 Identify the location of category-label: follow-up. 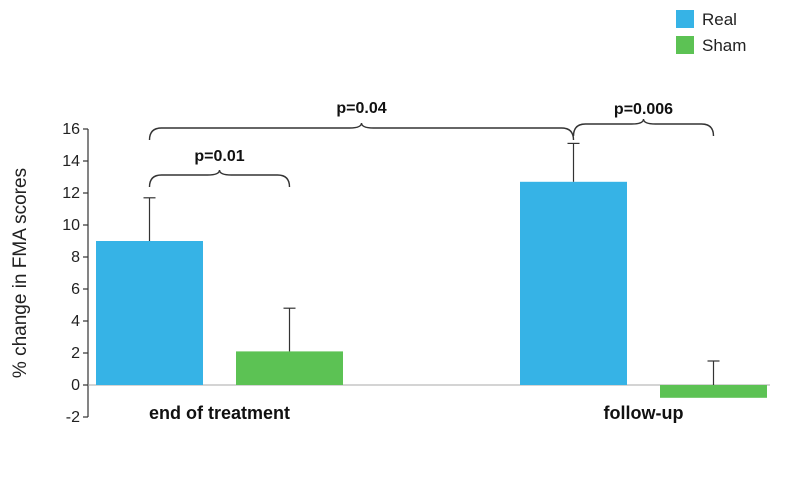
(644, 413).